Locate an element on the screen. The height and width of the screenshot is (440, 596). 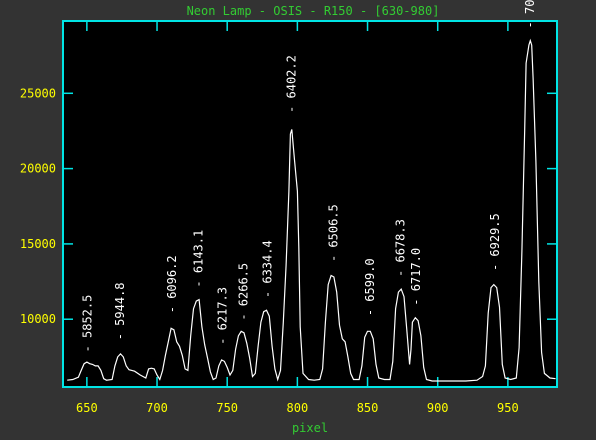
y-tick-label: 10000 is located at coordinates (38, 319).